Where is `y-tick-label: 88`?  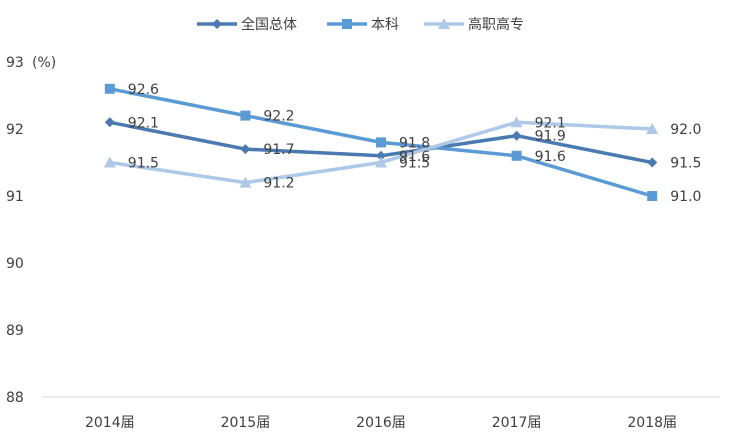 y-tick-label: 88 is located at coordinates (15, 398).